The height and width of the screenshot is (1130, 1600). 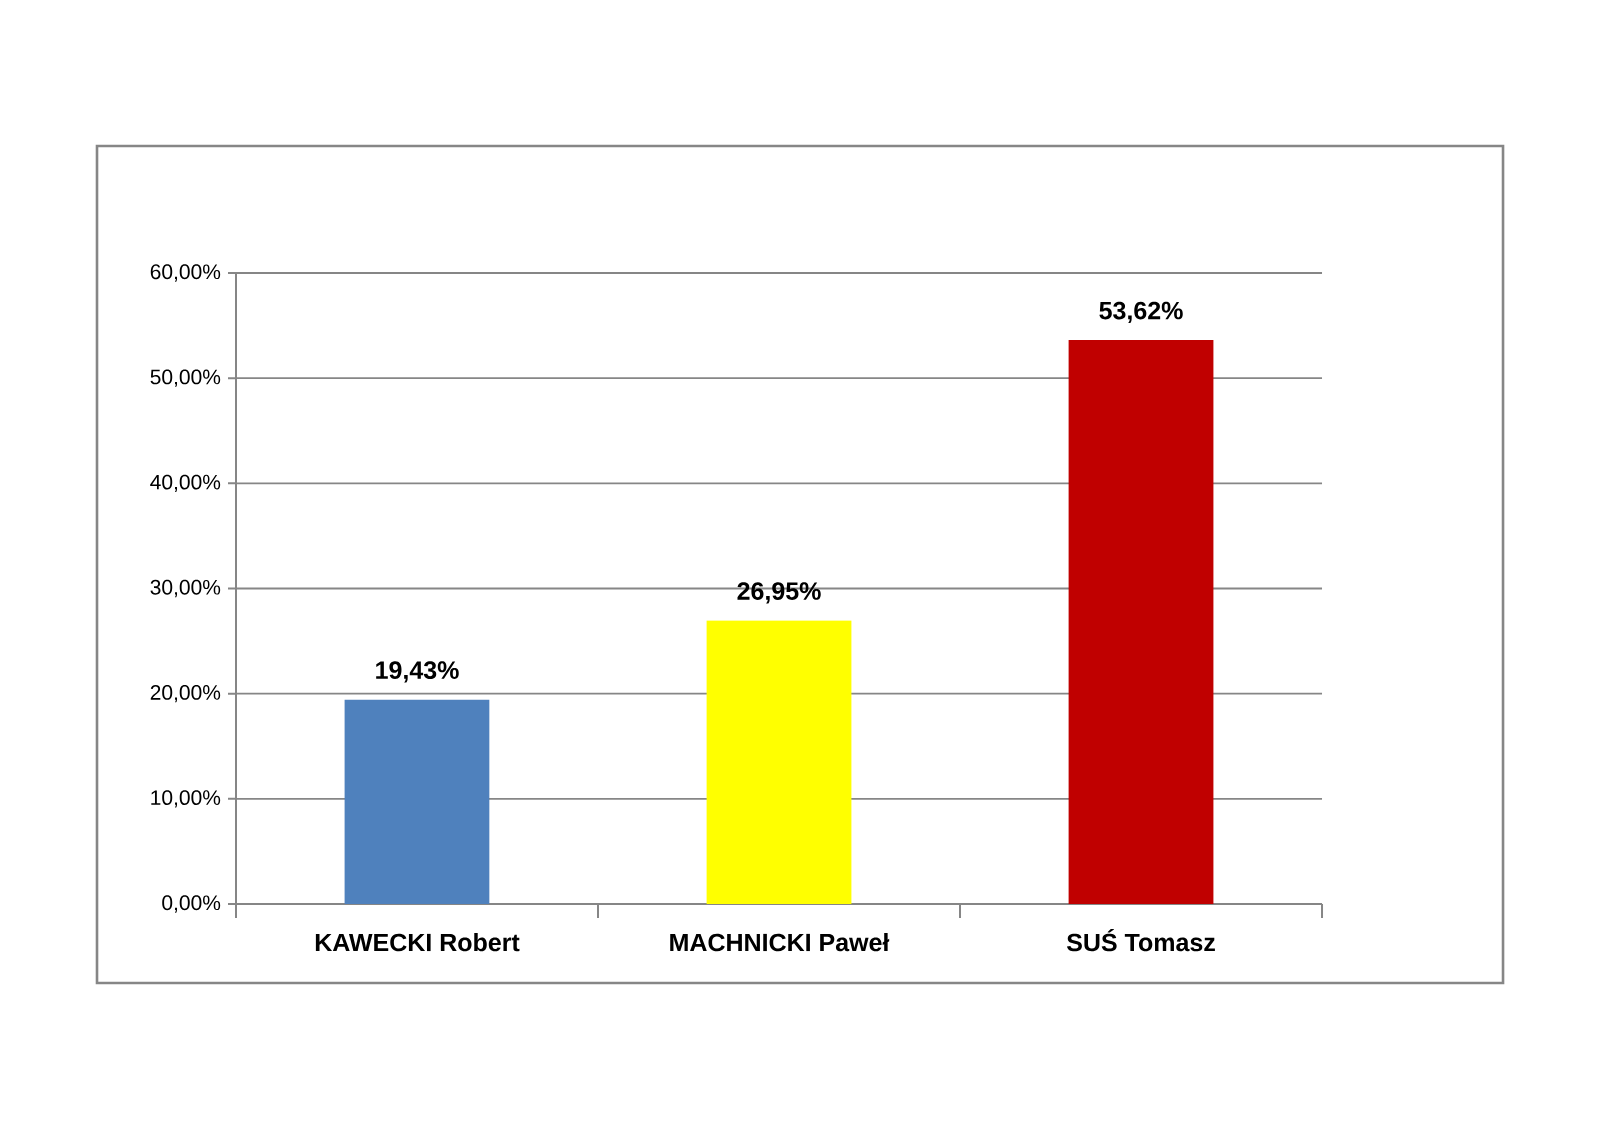 I want to click on x-tick-label: MACHNICKI Paweł, so click(x=780, y=942).